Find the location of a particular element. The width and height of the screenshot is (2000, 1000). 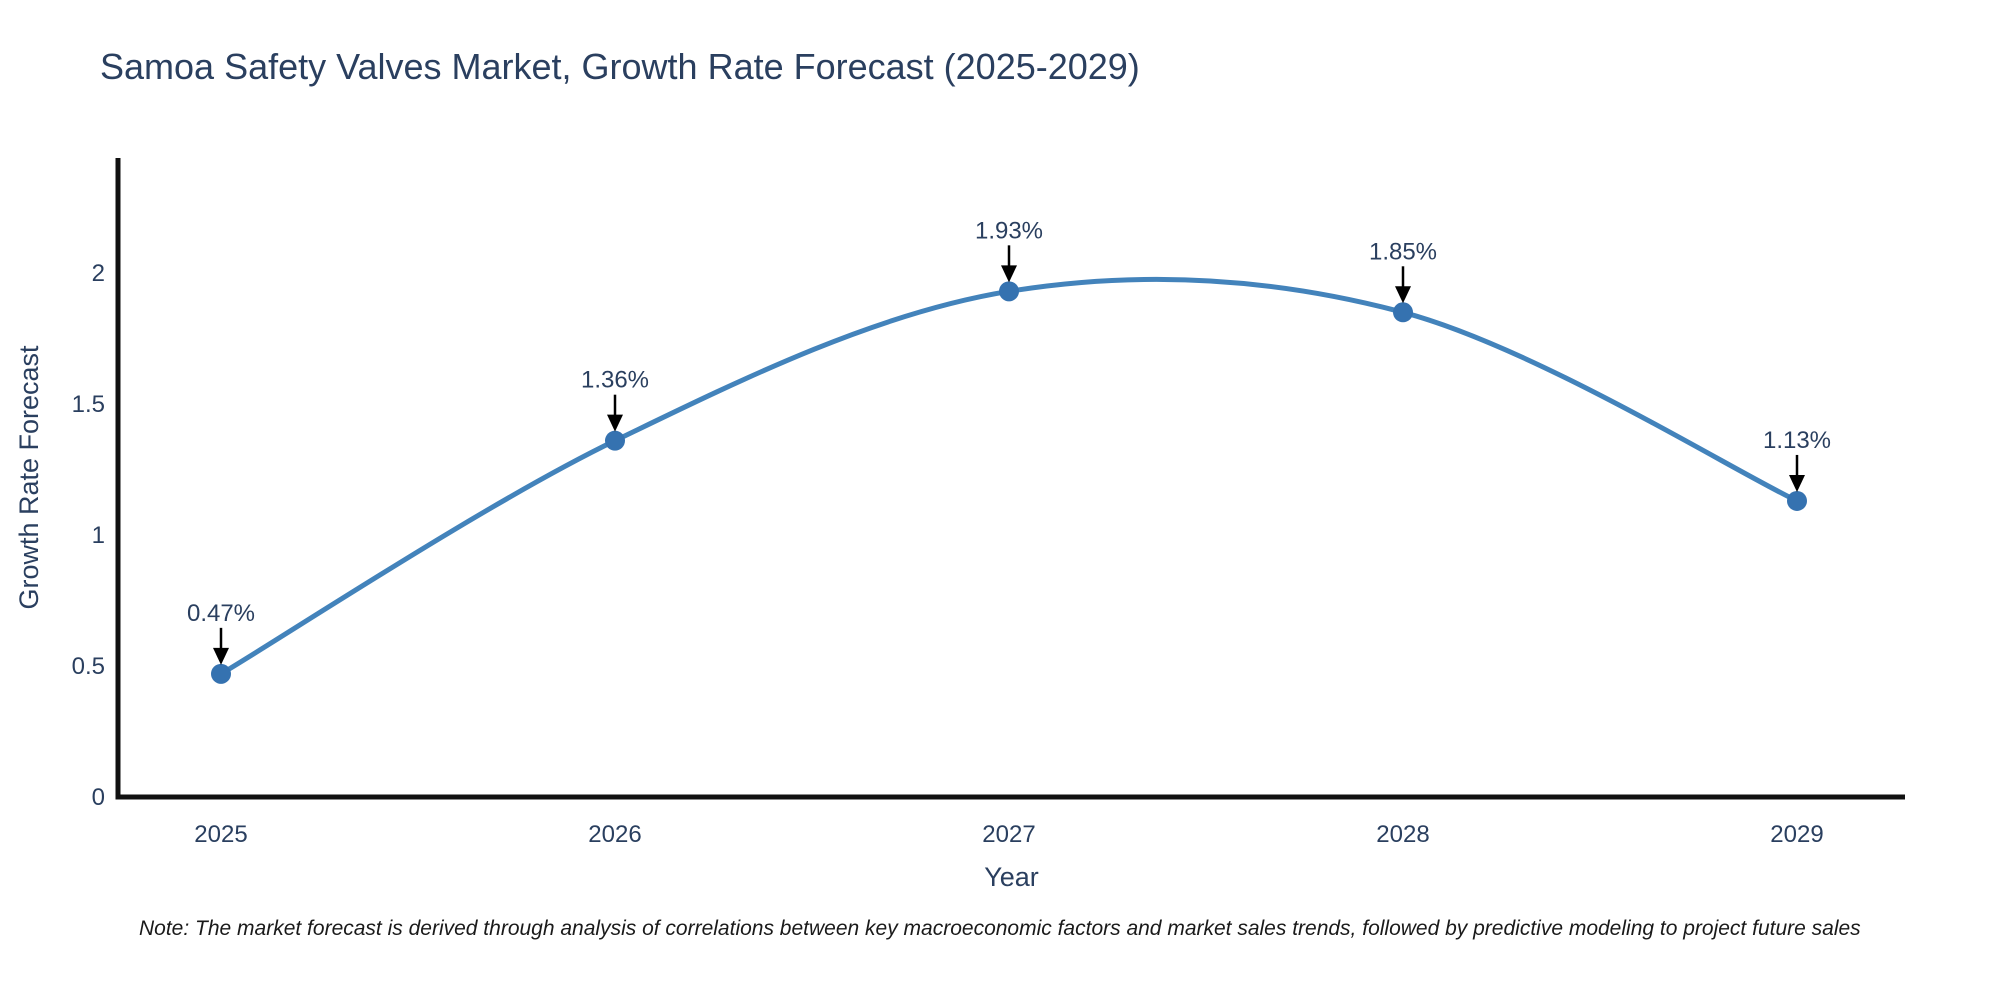

x-tick-label: 2026 is located at coordinates (614, 834).